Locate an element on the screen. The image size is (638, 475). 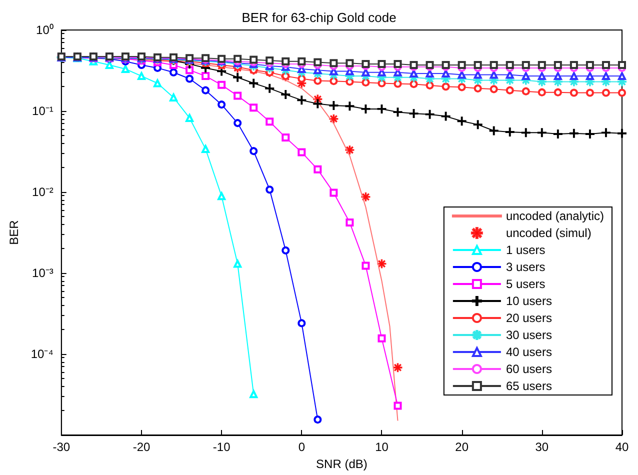
y-tick-label: 10⁻³ is located at coordinates (43, 273).